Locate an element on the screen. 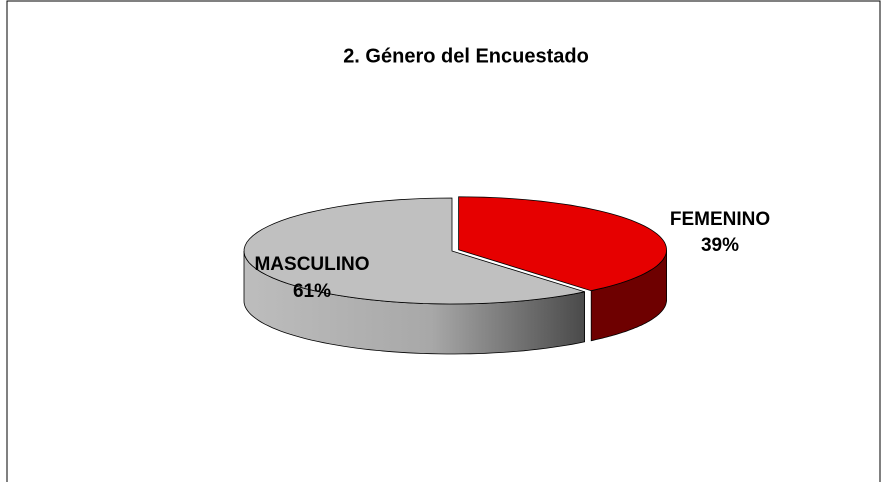 Image resolution: width=892 pixels, height=482 pixels. slice-value-label: 61% is located at coordinates (312, 291).